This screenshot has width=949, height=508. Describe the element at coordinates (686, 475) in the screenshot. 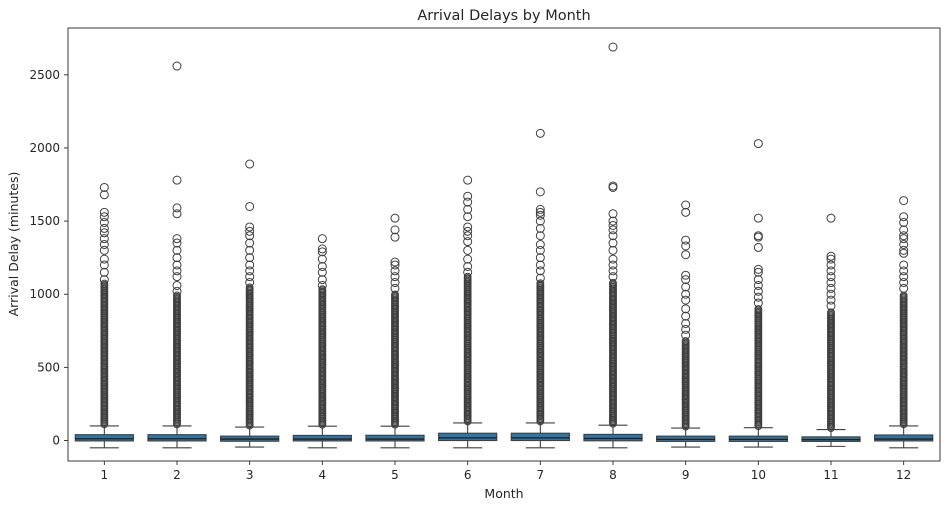

I see `x-tick-label: 9` at that location.